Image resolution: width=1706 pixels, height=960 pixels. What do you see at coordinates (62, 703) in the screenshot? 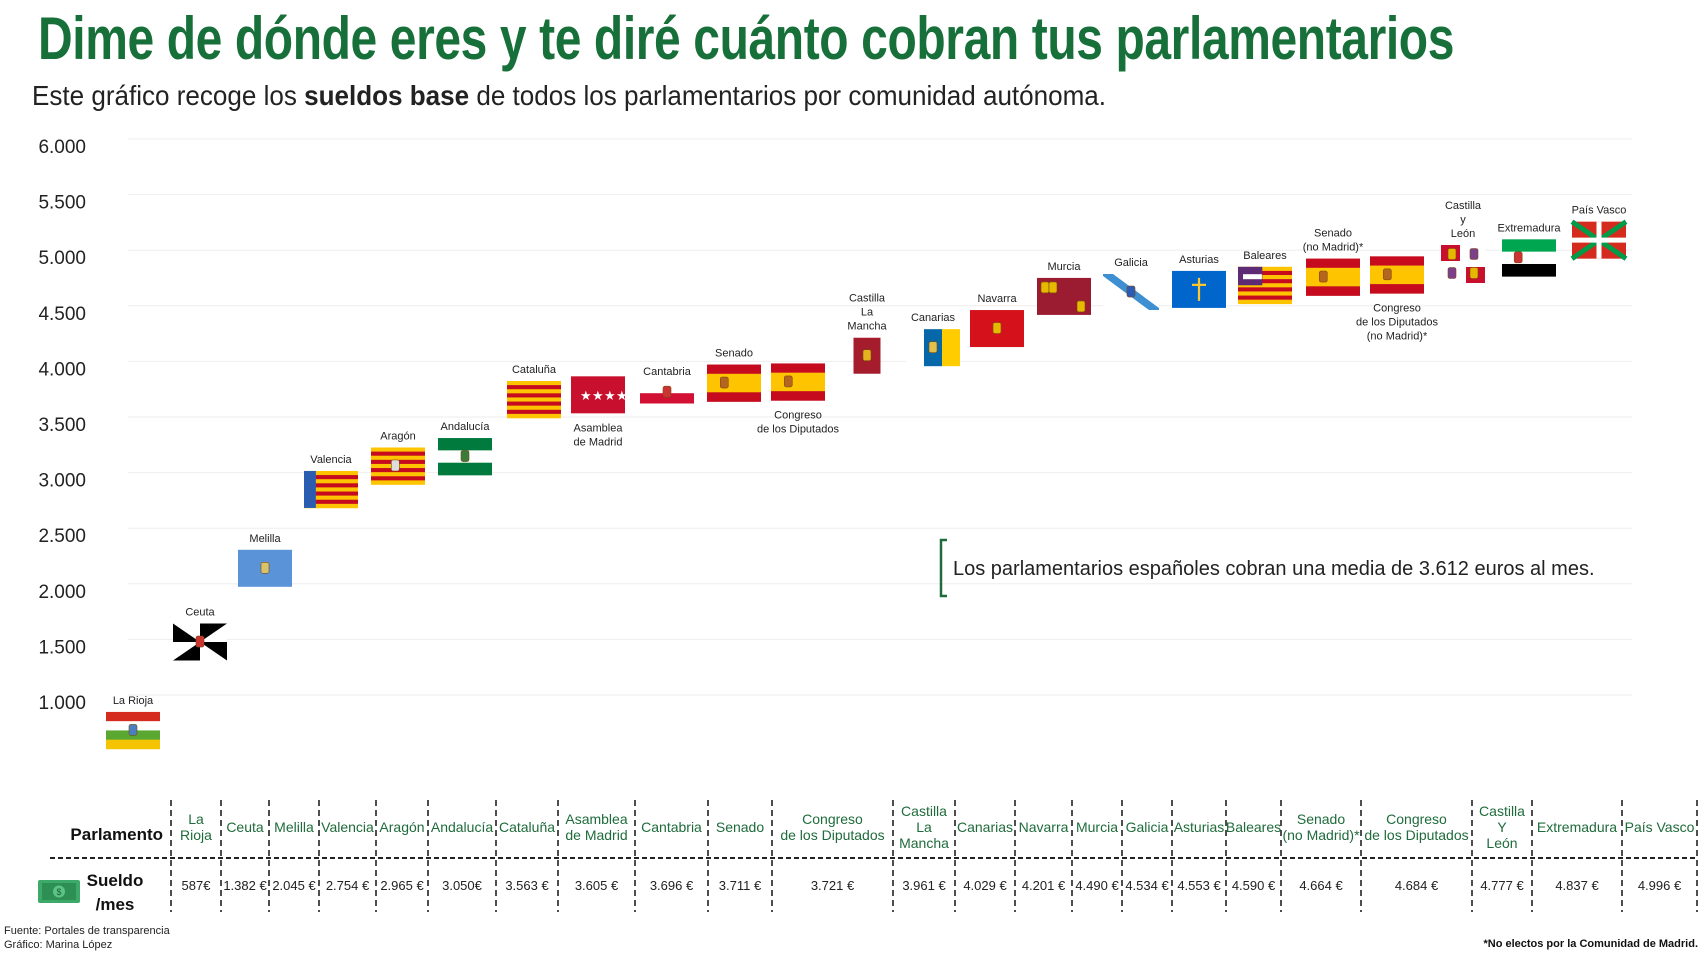
I see `y-tick-label: 1.000` at bounding box center [62, 703].